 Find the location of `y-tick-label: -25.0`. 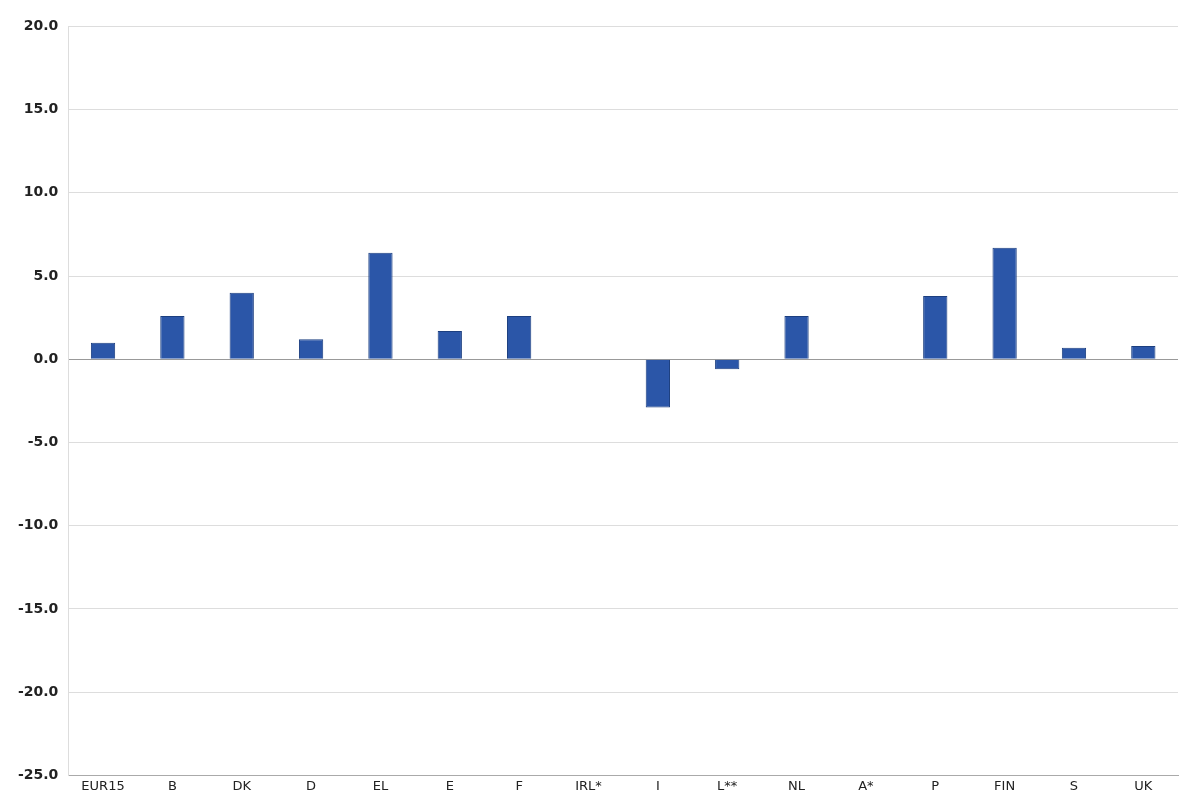

y-tick-label: -25.0 is located at coordinates (38, 774).